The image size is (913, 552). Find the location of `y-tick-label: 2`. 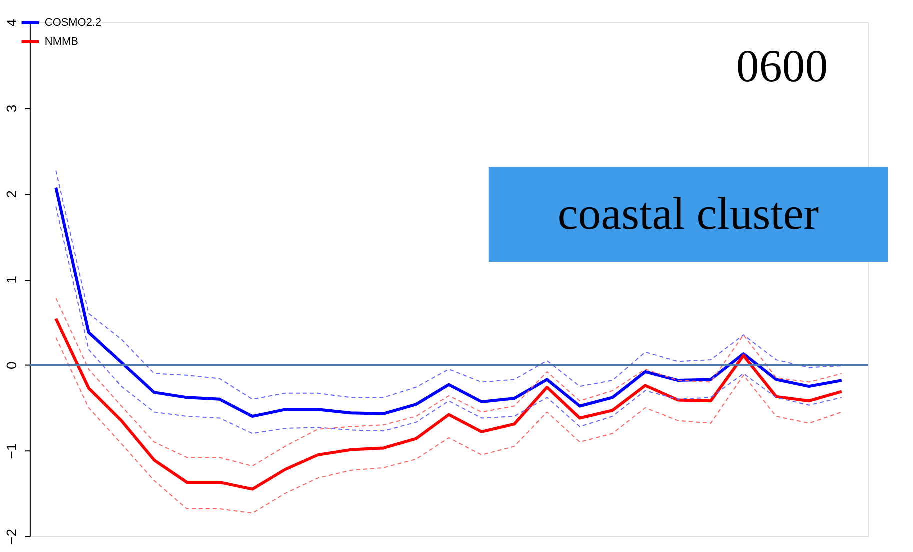

y-tick-label: 2 is located at coordinates (11, 194).